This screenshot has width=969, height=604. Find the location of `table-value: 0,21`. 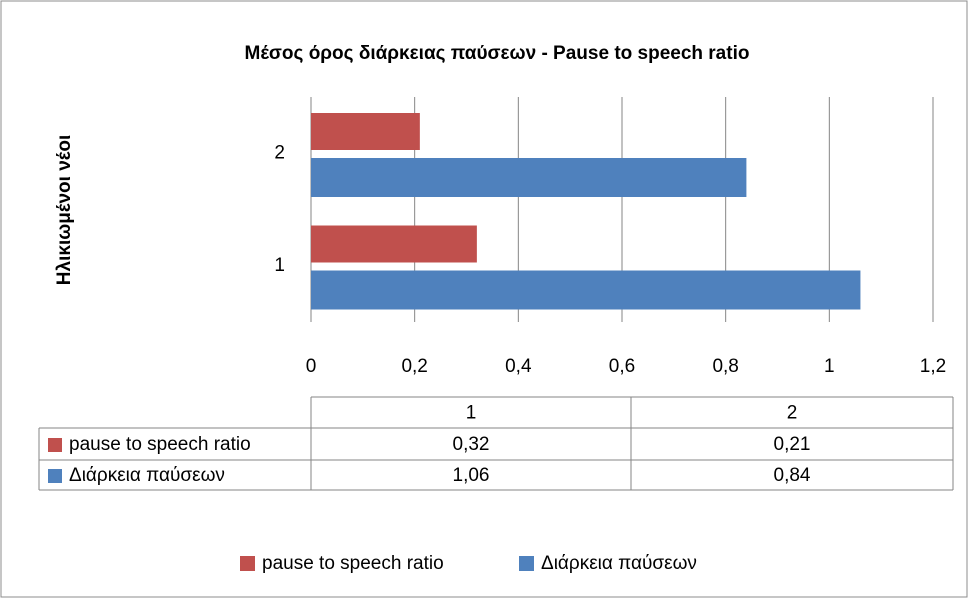

table-value: 0,21 is located at coordinates (792, 444).